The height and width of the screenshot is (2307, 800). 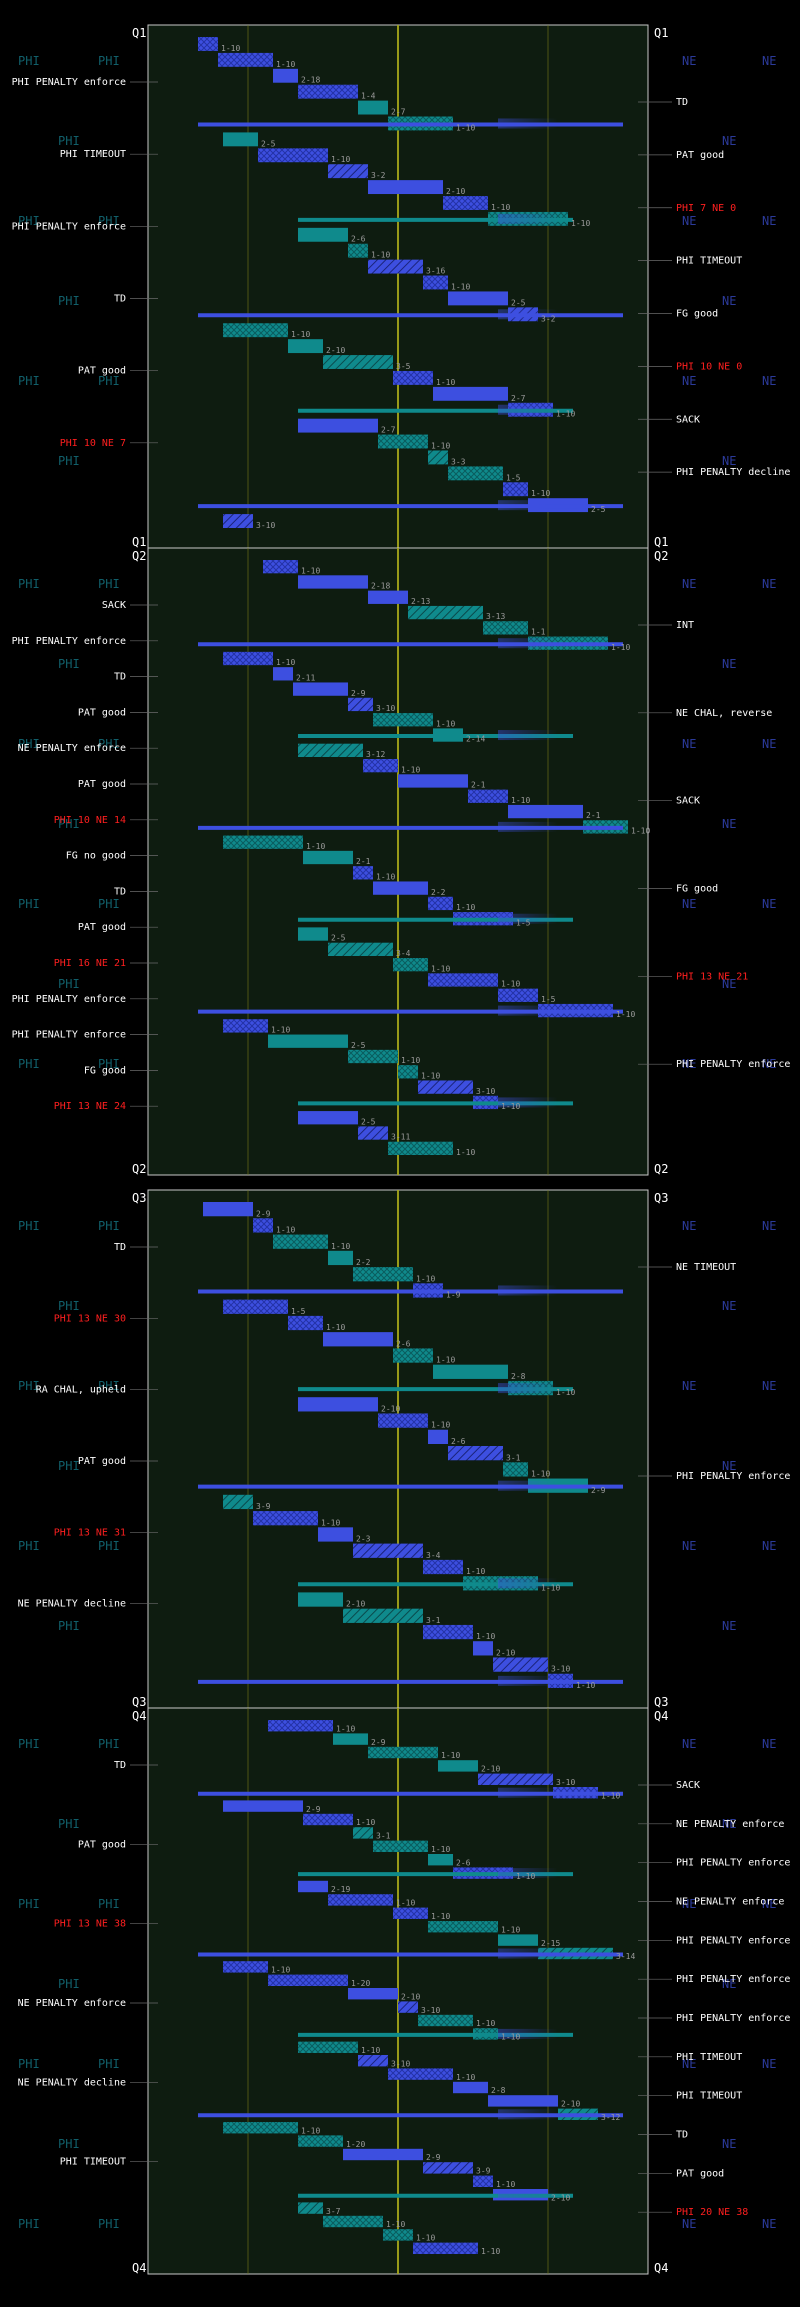 What do you see at coordinates (403, 366) in the screenshot?
I see `play-label: 3-5` at bounding box center [403, 366].